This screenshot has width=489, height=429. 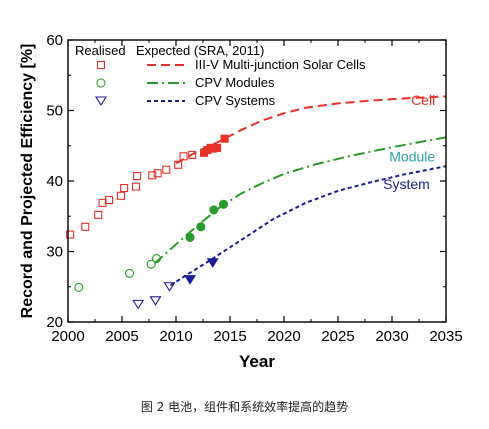 I want to click on x-axis-label: Year, so click(x=257, y=361).